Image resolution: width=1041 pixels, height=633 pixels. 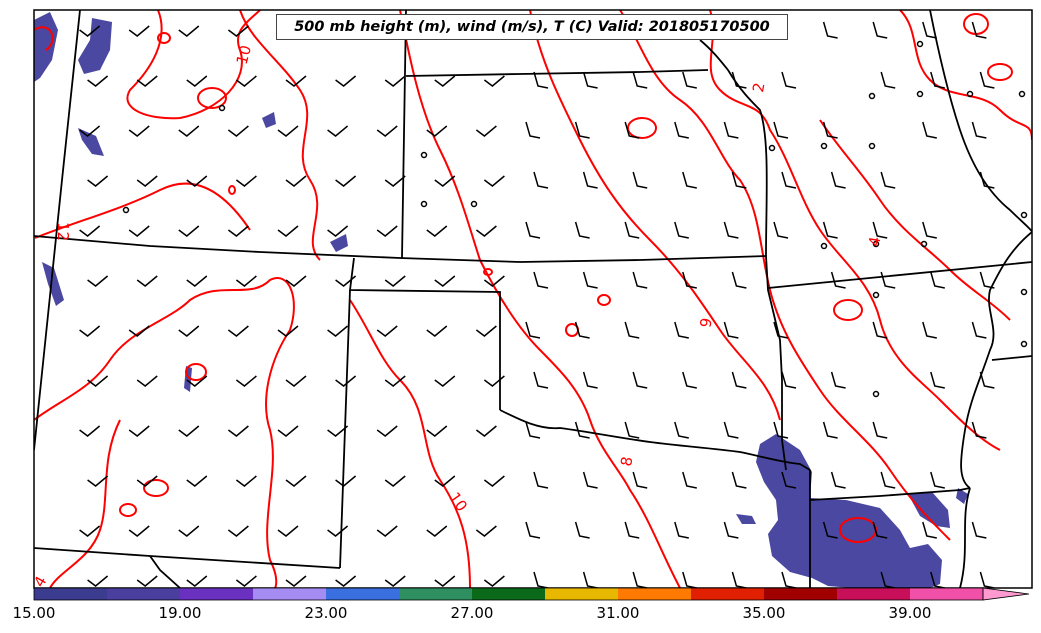 I want to click on contour-label: 2, so click(x=758, y=87).